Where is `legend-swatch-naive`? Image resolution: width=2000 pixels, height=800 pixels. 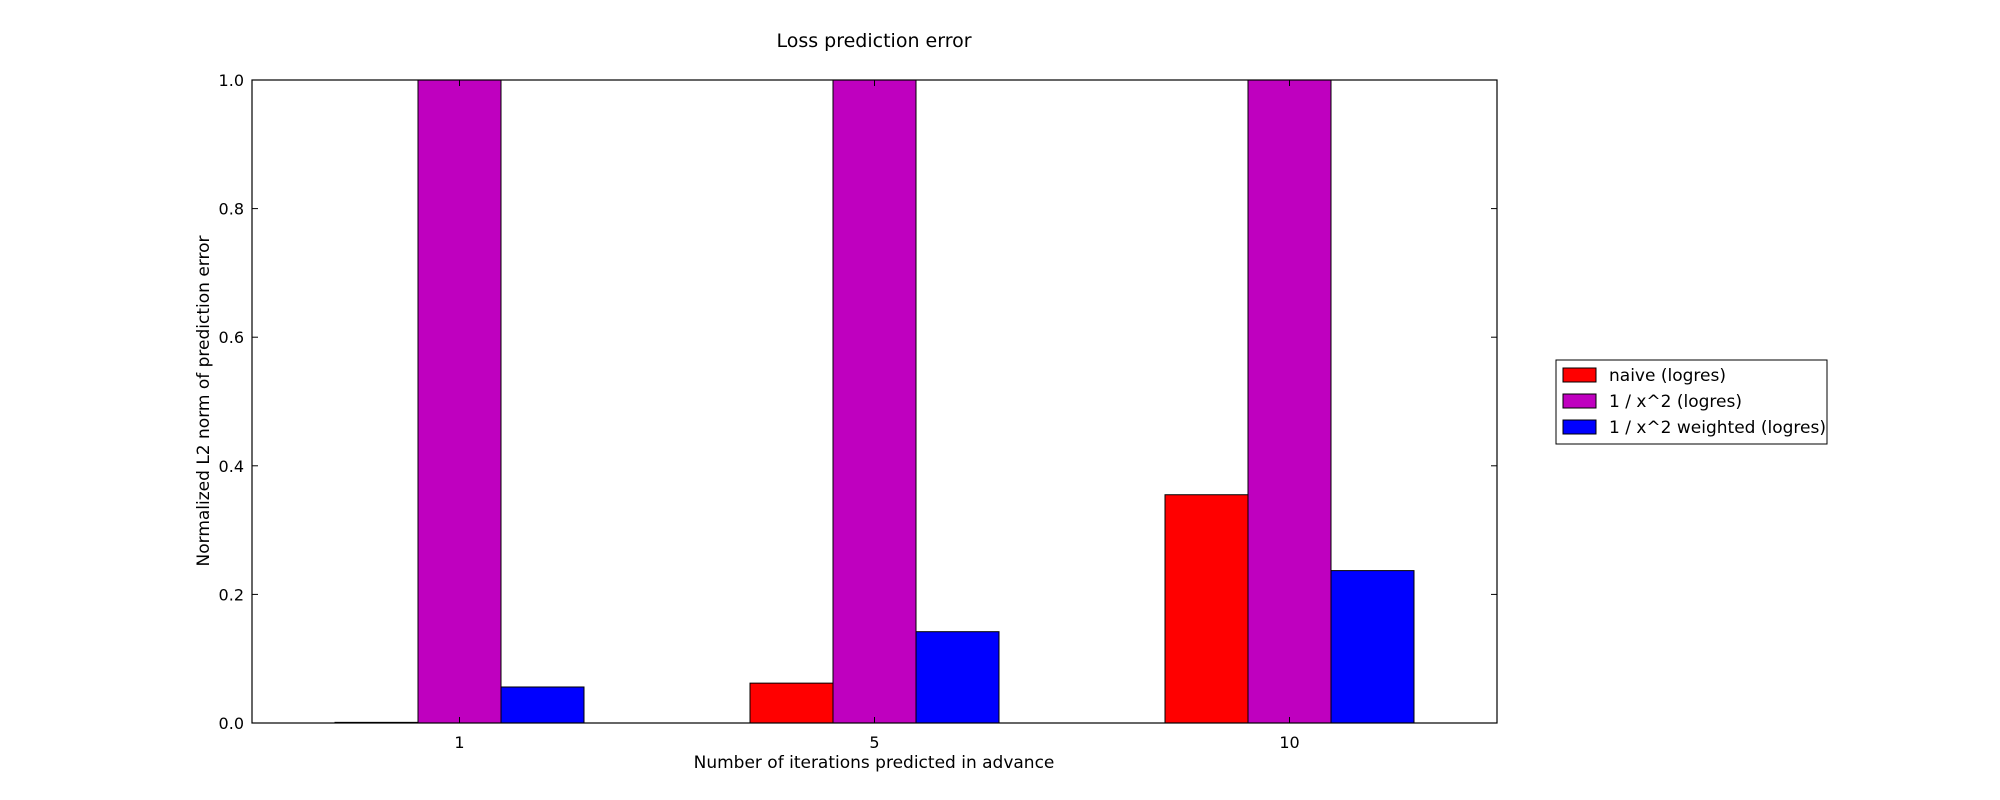
legend-swatch-naive is located at coordinates (1579, 375).